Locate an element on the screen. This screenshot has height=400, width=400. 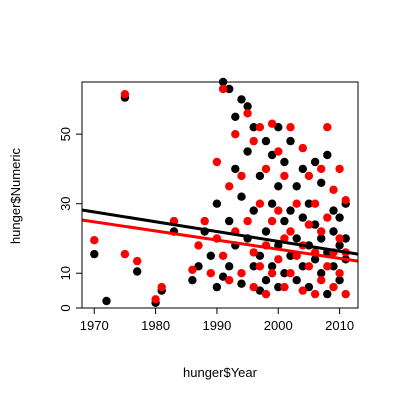
x-axis: 1970 1980 1990 2000 2010 is located at coordinates (217, 320).